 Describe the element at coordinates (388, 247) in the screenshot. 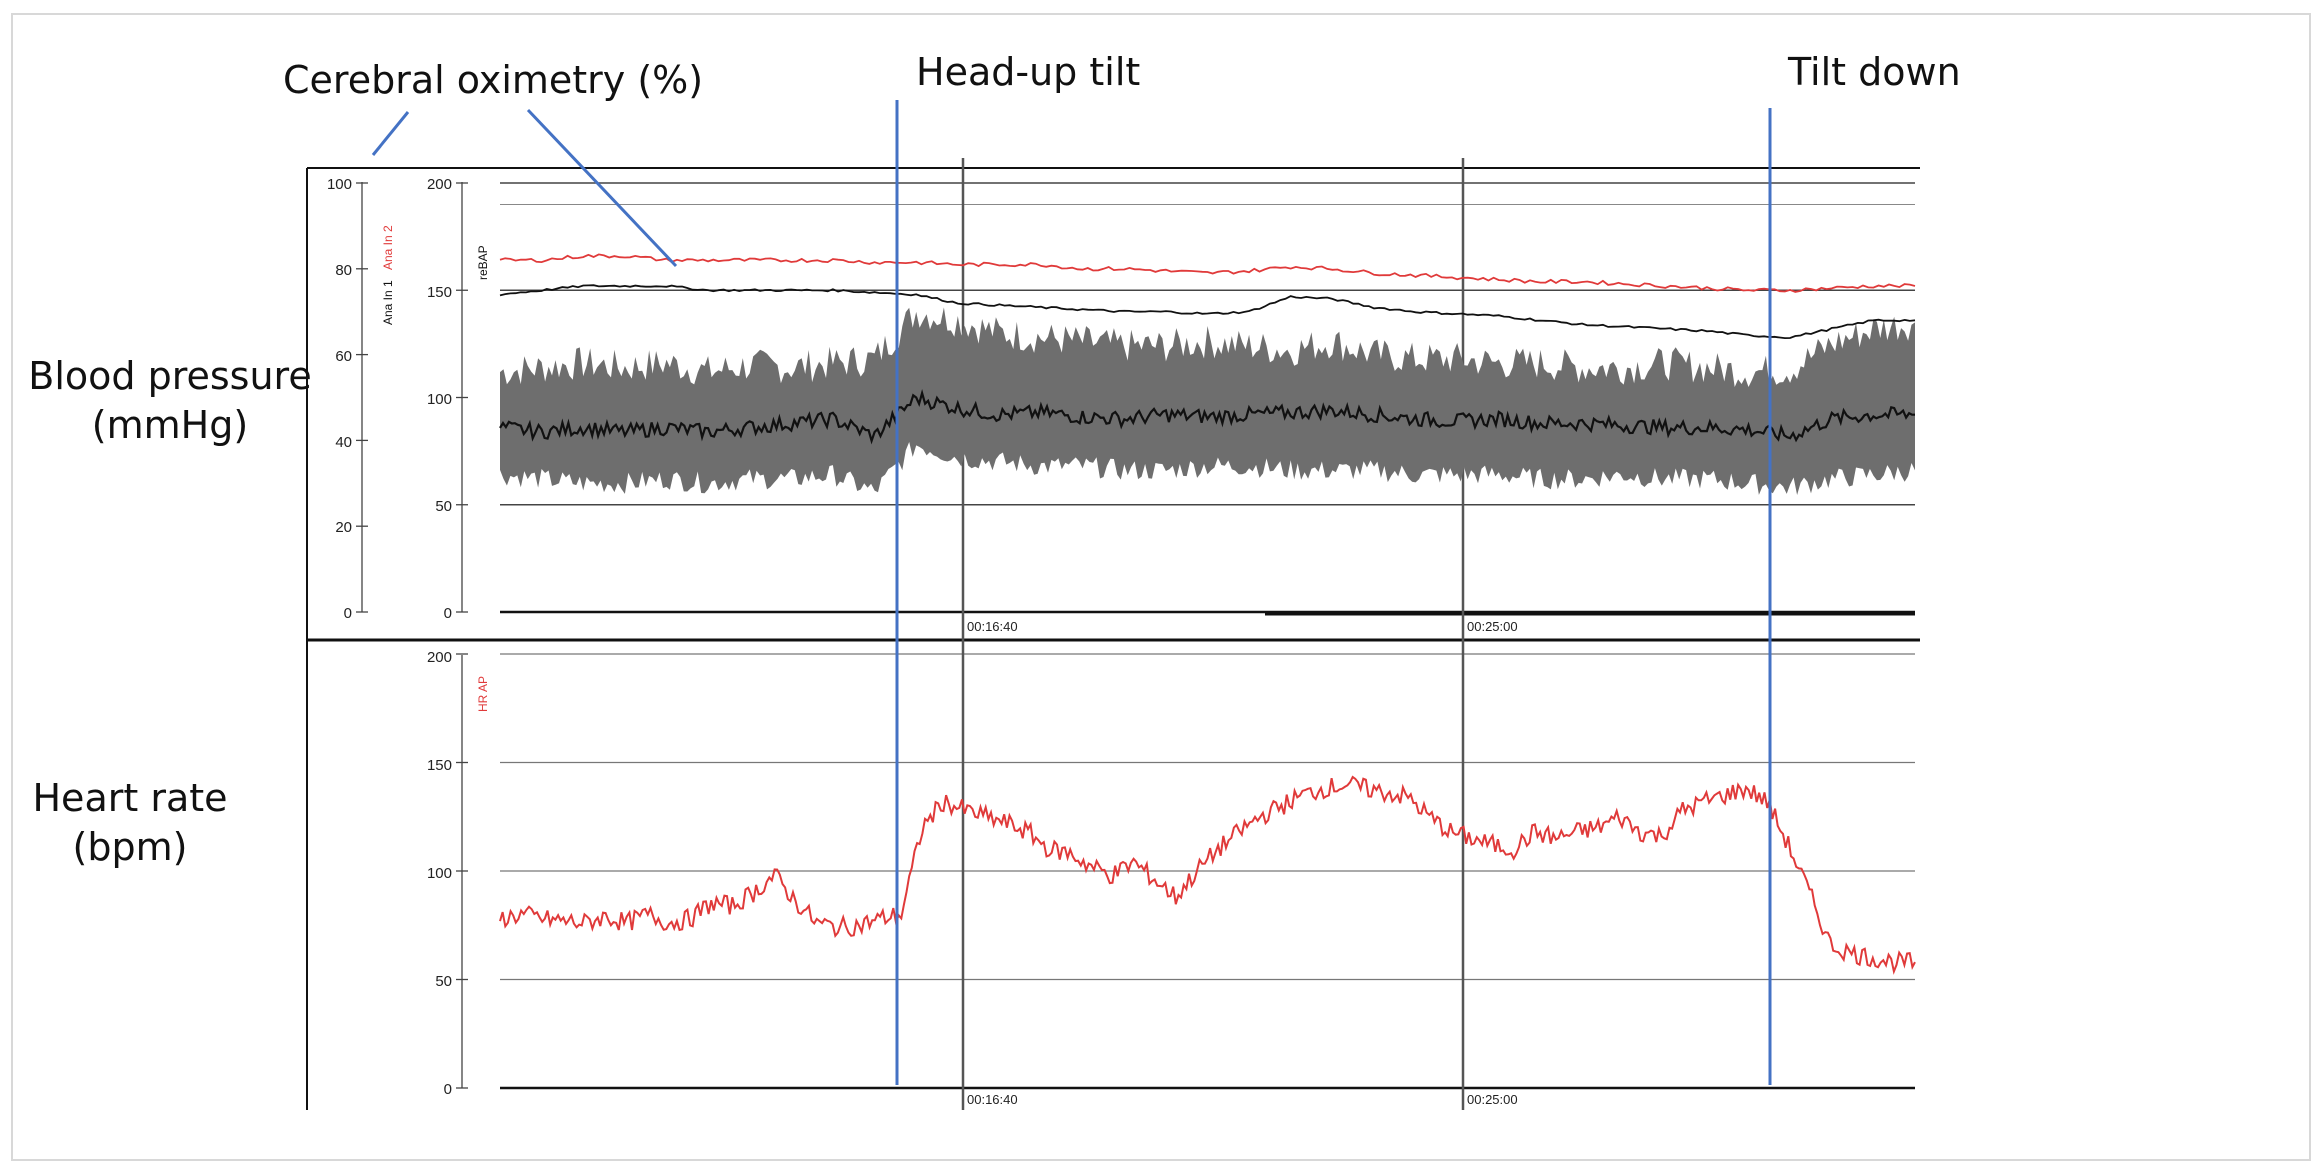

I see `ana-in-2-label: Ana In 2` at that location.